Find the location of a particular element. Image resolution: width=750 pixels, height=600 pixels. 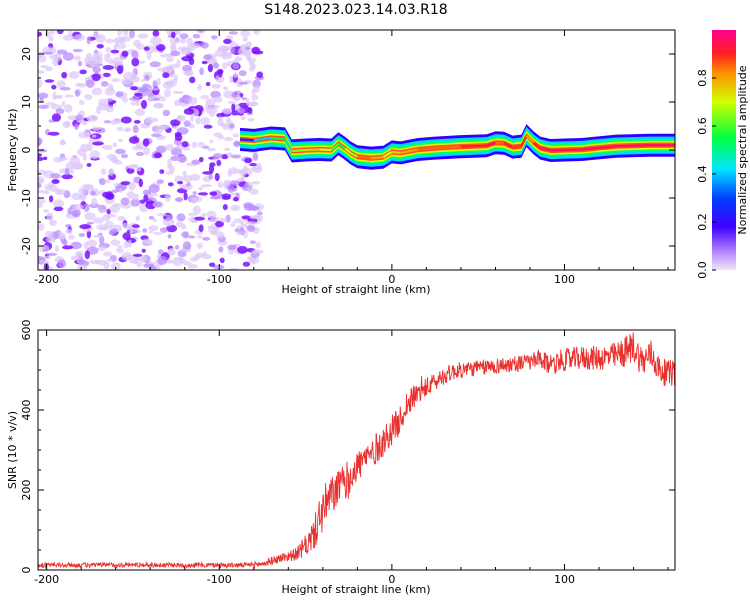

y-tick-label: 200 is located at coordinates (26, 490).